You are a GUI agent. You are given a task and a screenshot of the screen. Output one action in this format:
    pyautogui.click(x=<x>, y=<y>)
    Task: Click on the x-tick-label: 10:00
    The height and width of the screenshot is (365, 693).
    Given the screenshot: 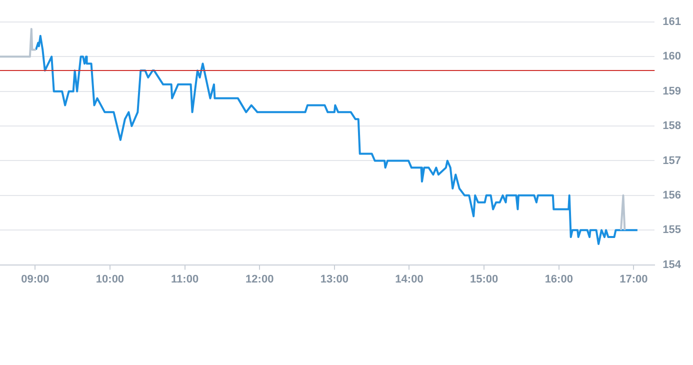 What is the action you would take?
    pyautogui.click(x=110, y=279)
    